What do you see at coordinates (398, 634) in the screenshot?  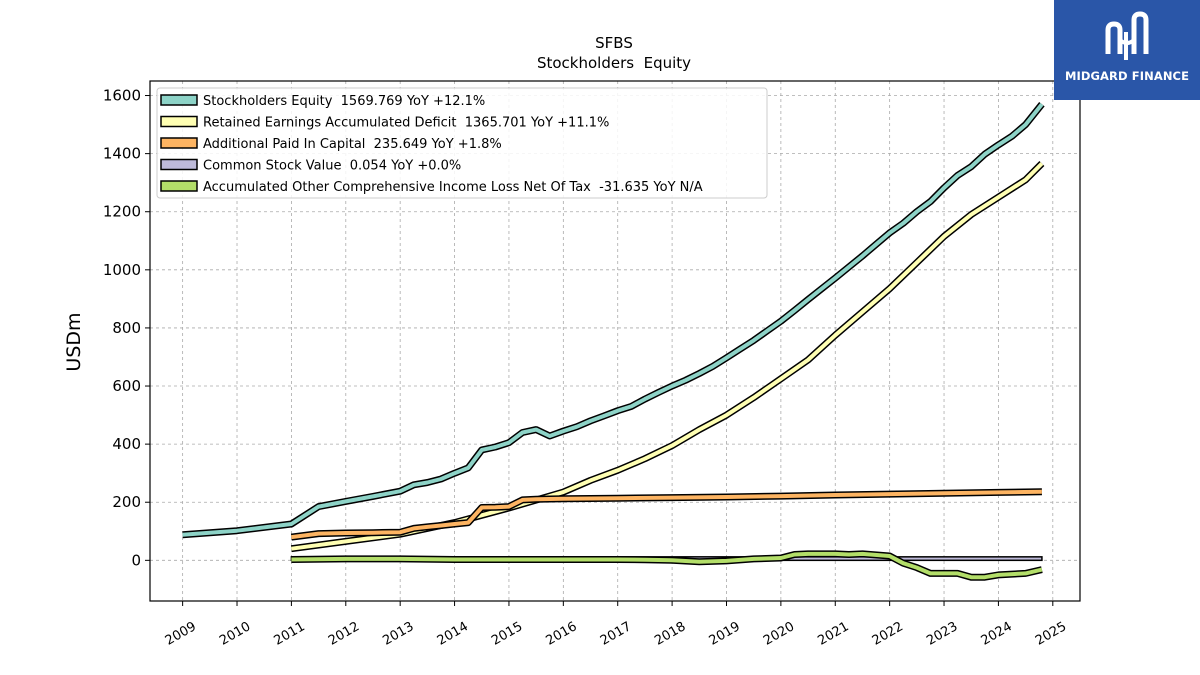 I see `x-tick-label: 2013` at bounding box center [398, 634].